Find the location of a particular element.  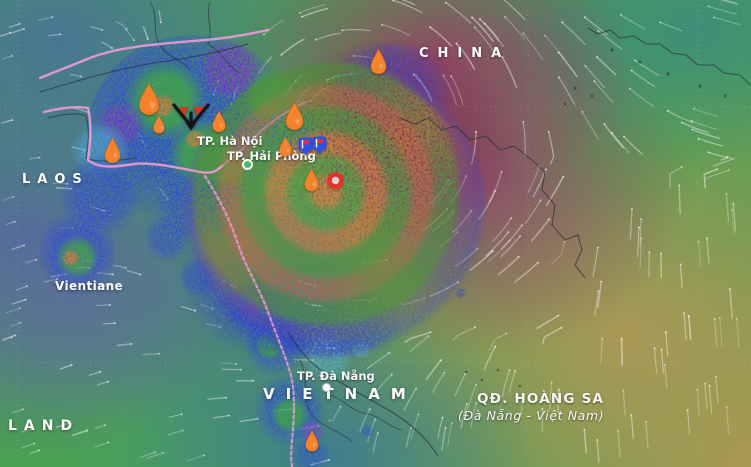

typhoon-center-icon is located at coordinates (335, 180).